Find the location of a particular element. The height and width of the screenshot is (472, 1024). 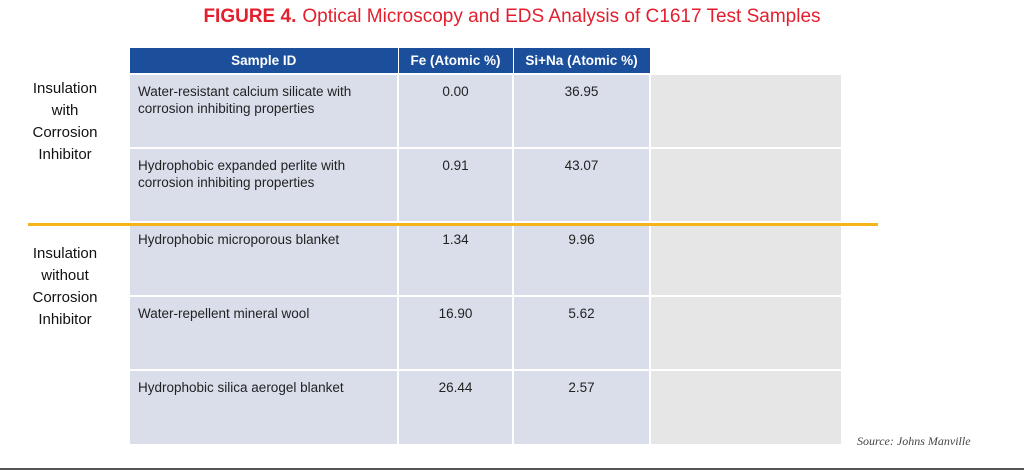

sample-name: Hydrophobic microporous blanket is located at coordinates (264, 258).